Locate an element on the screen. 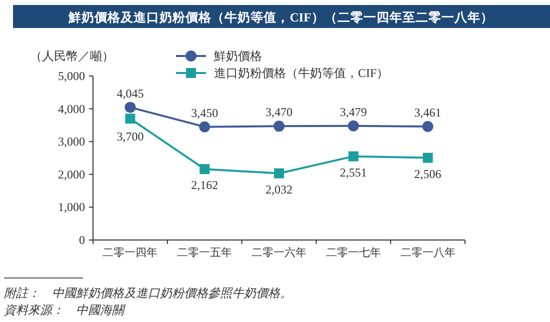 Image resolution: width=550 pixels, height=322 pixels. data-label: 2,506 is located at coordinates (428, 173).